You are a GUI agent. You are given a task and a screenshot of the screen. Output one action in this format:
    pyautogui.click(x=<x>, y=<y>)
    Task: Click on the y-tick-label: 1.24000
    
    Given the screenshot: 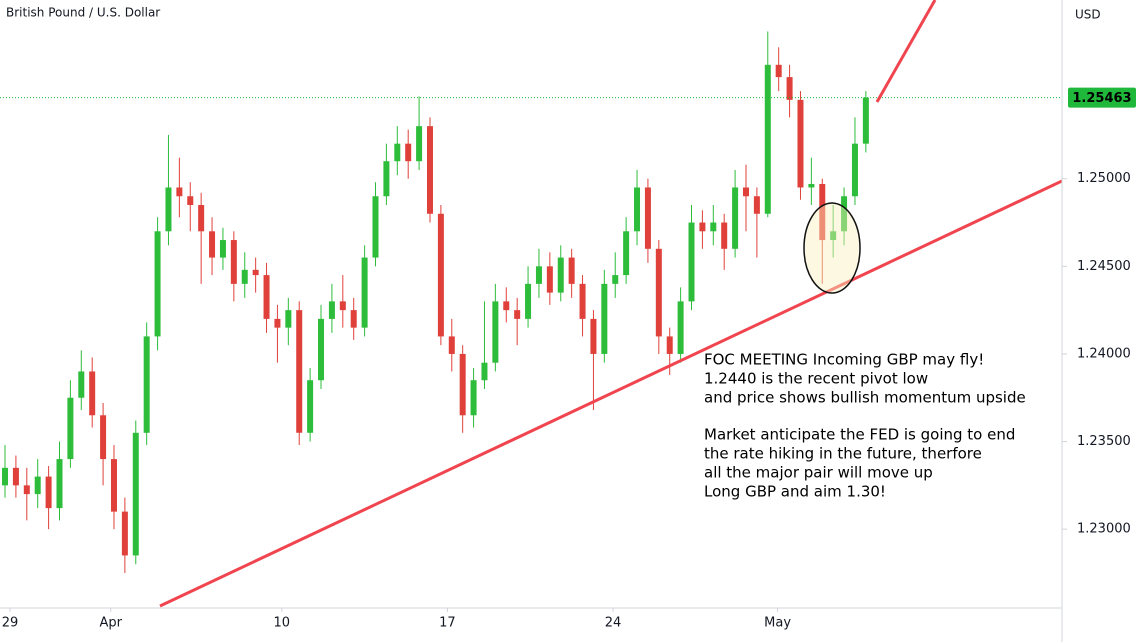 What is the action you would take?
    pyautogui.click(x=1104, y=353)
    